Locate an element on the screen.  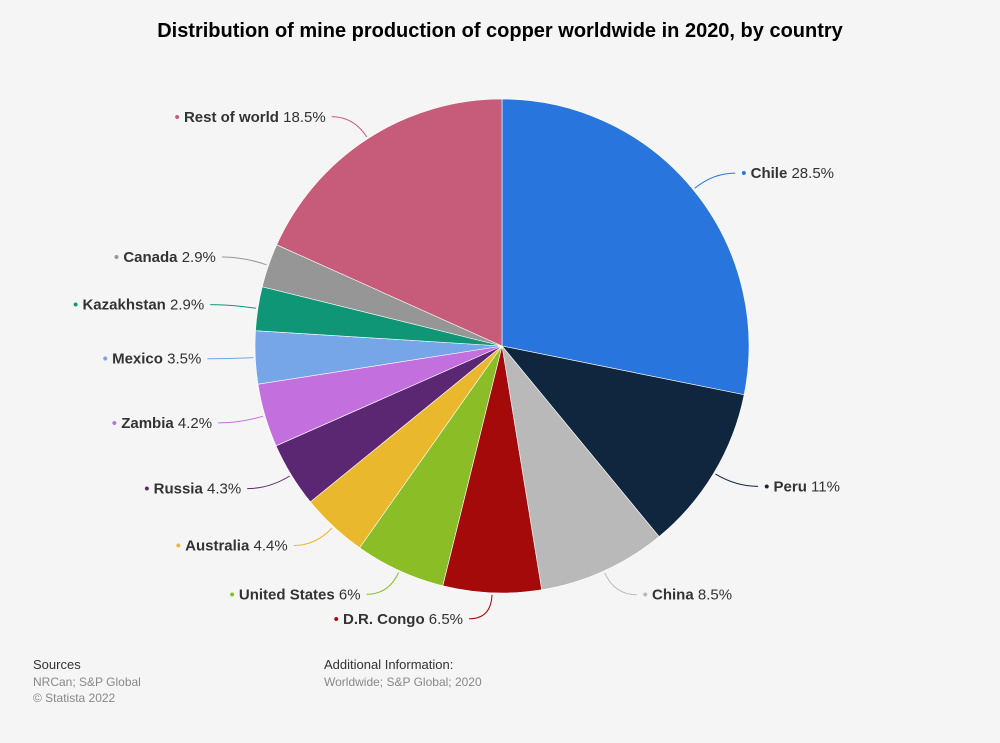
leader-line-australia is located at coordinates (313, 536).